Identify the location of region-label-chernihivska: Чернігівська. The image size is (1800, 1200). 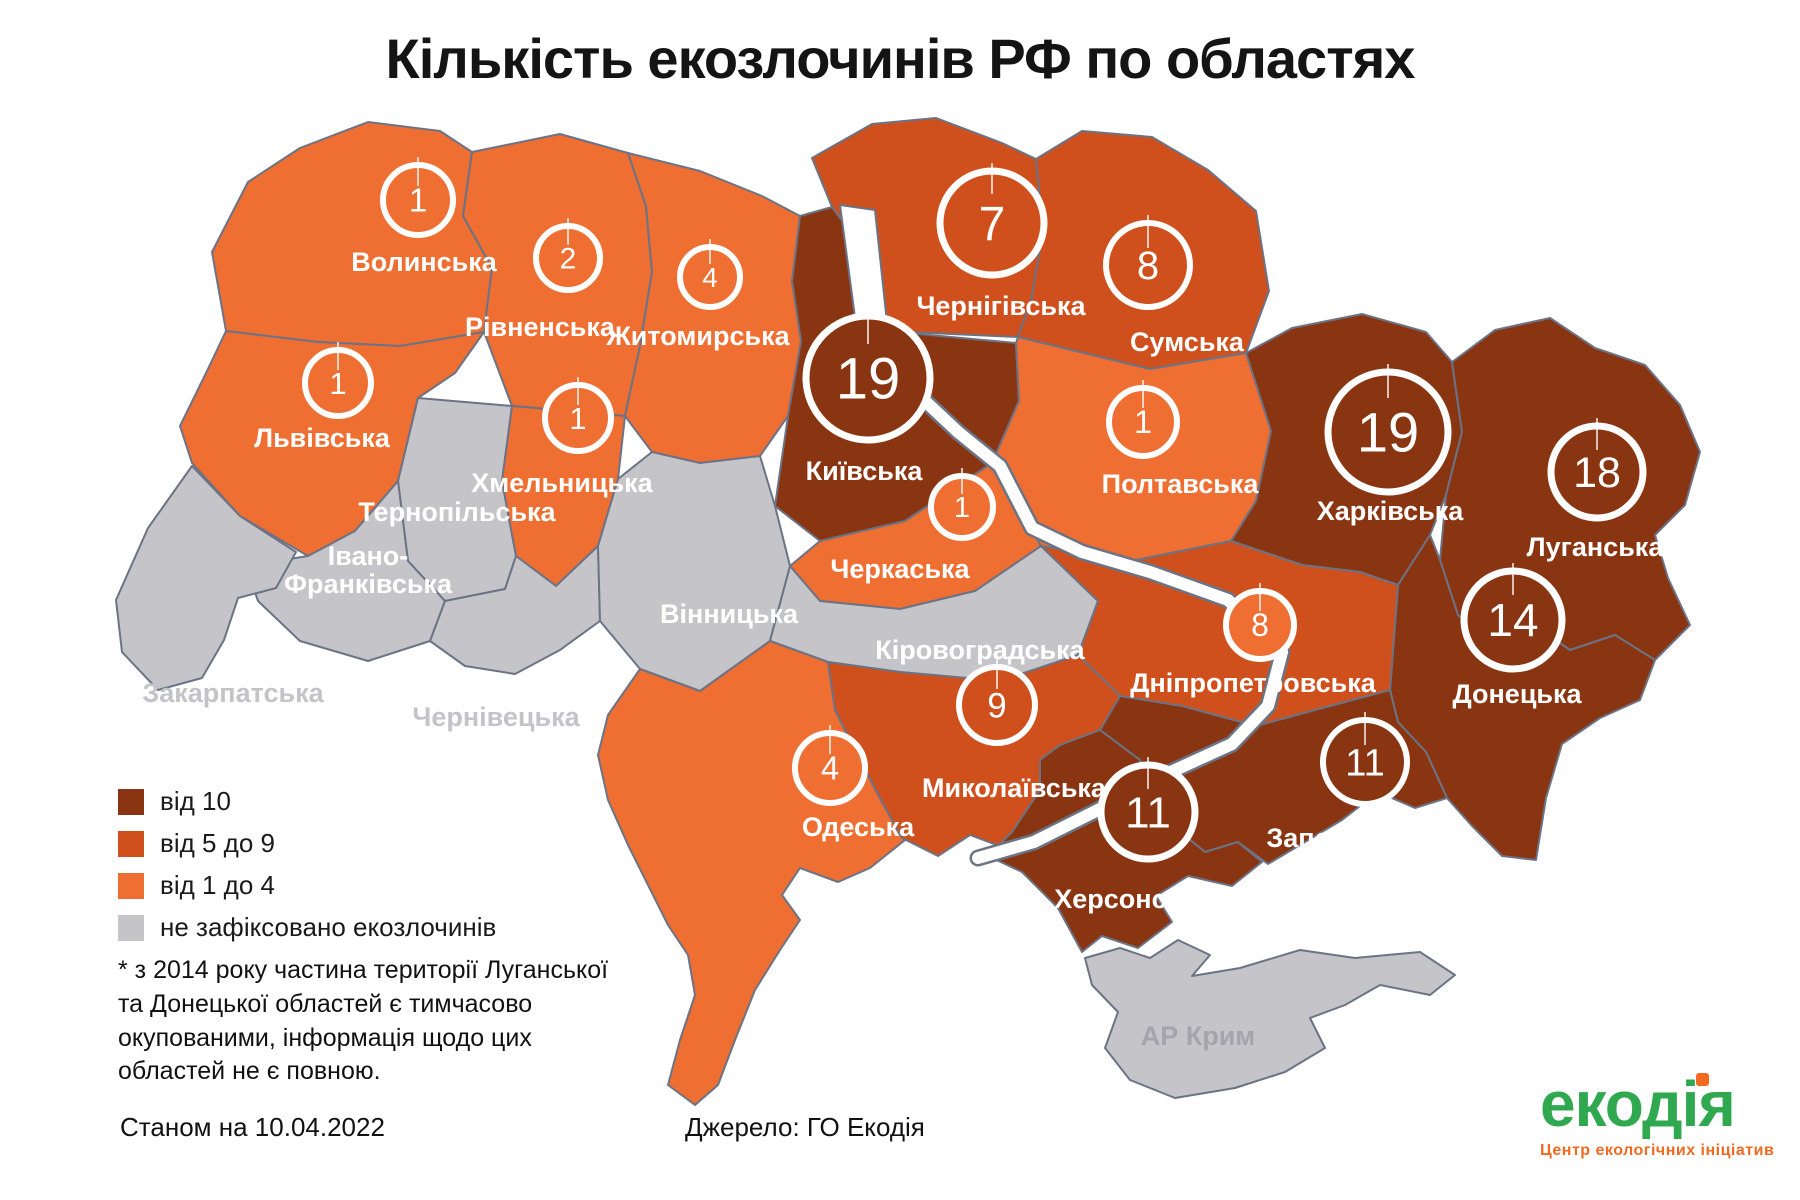
(1001, 306).